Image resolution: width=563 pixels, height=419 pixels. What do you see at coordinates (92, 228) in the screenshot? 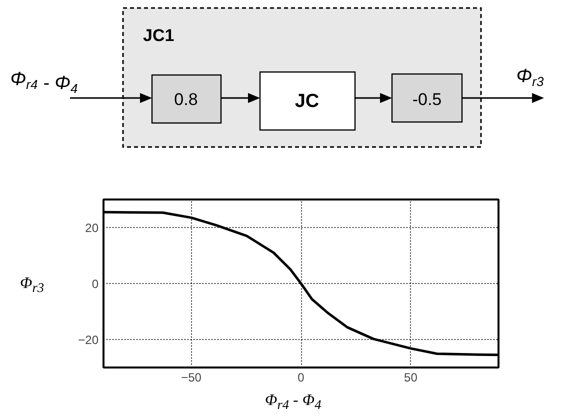
I see `y-tick-label: 20` at bounding box center [92, 228].